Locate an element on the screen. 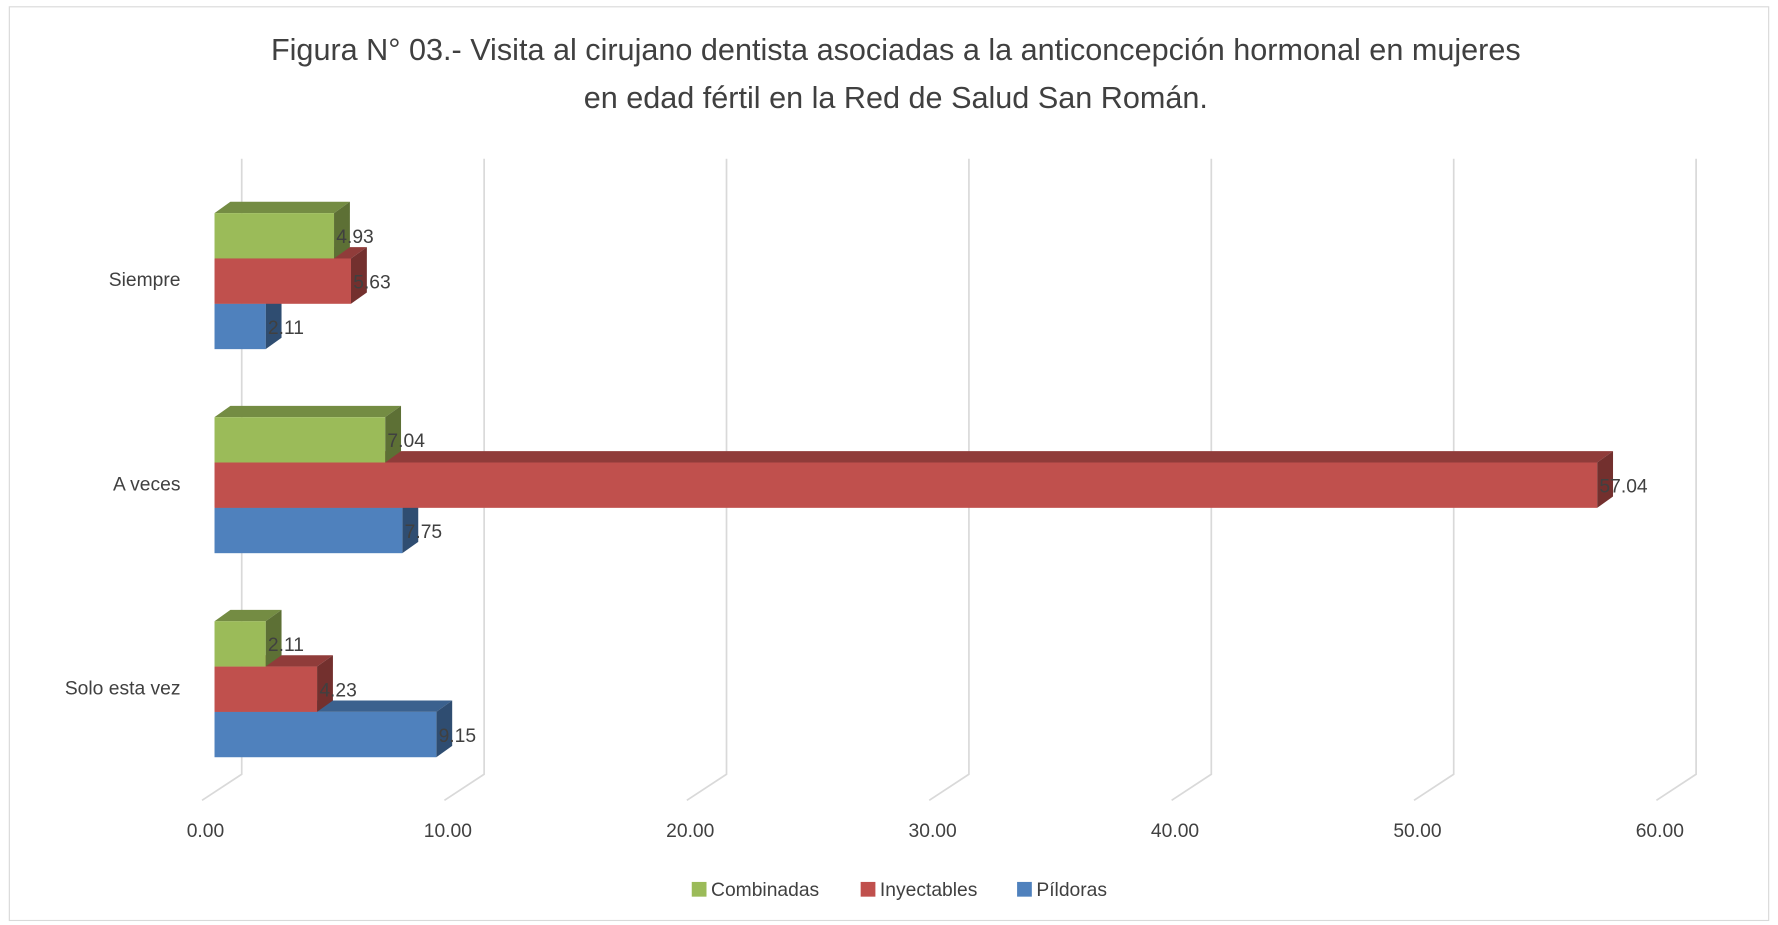 Image resolution: width=1778 pixels, height=925 pixels. legend-label: Inyectables is located at coordinates (928, 890).